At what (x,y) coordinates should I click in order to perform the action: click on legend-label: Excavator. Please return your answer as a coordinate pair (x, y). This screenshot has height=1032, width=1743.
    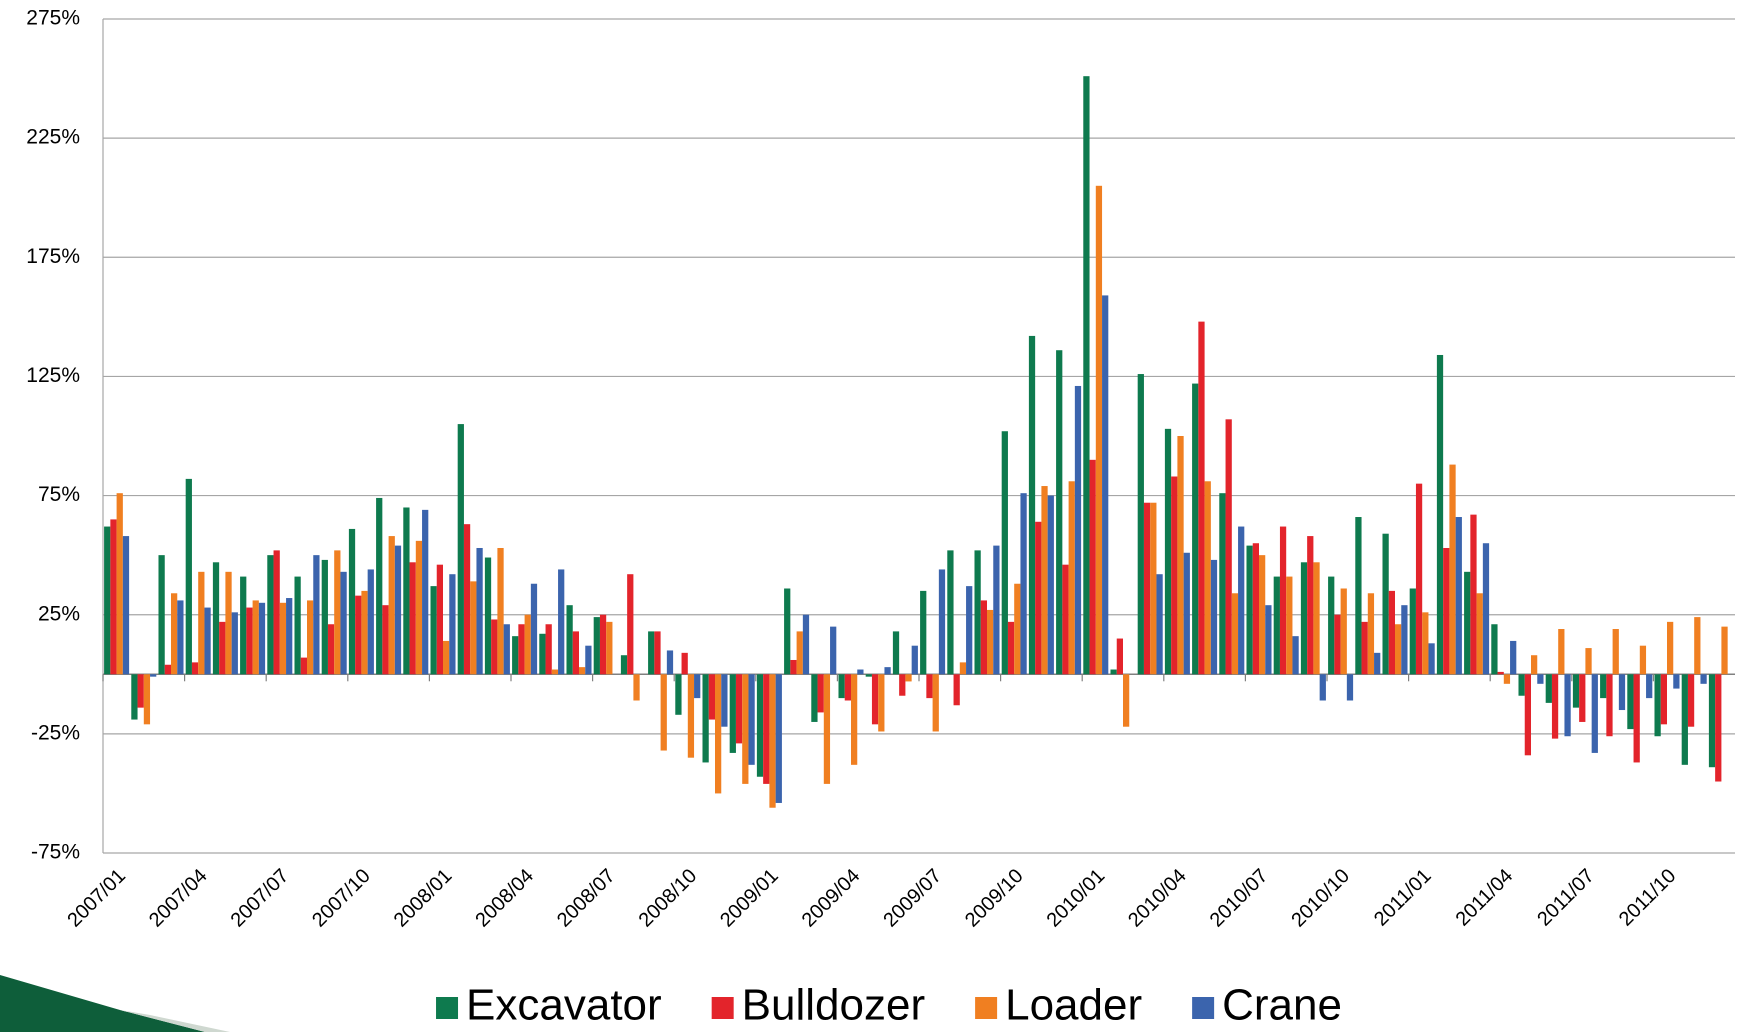
    Looking at the image, I should click on (564, 1005).